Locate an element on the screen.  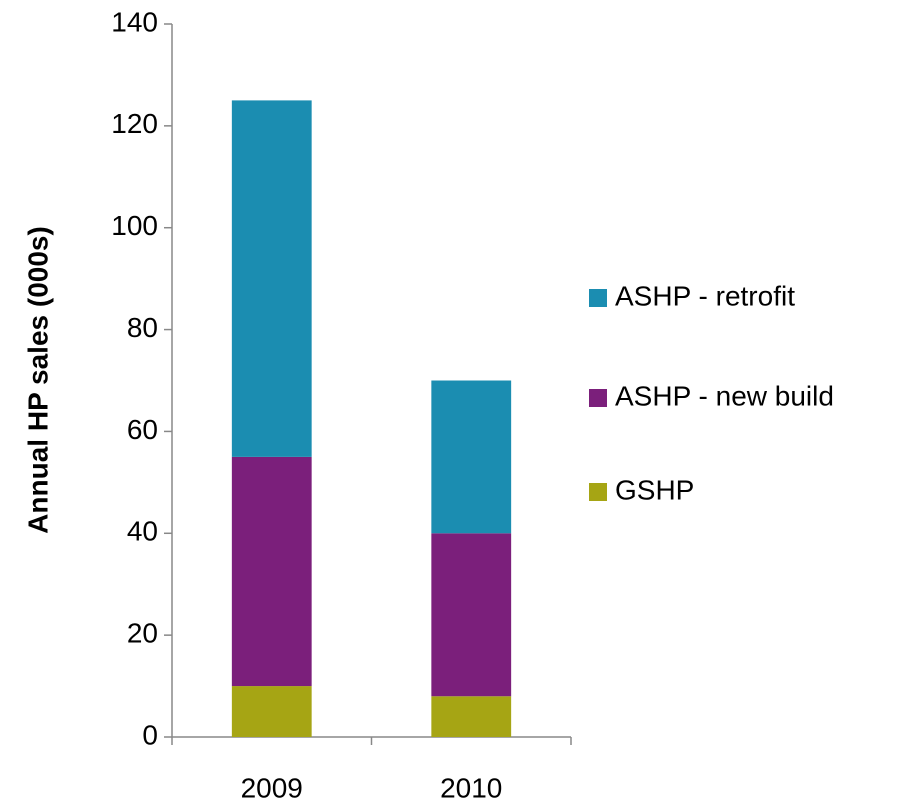
y-tick-label: 120 is located at coordinates (134, 123).